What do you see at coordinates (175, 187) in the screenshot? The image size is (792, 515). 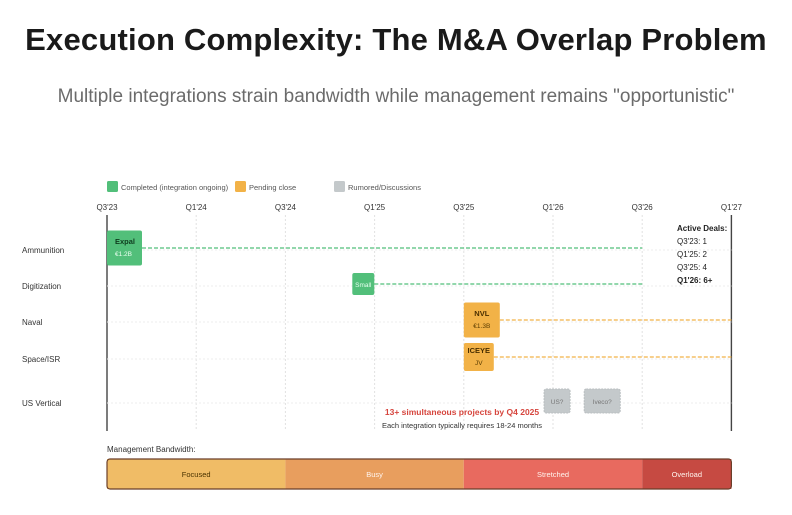 I see `legend-label-completed: Completed (integration ongoing)` at bounding box center [175, 187].